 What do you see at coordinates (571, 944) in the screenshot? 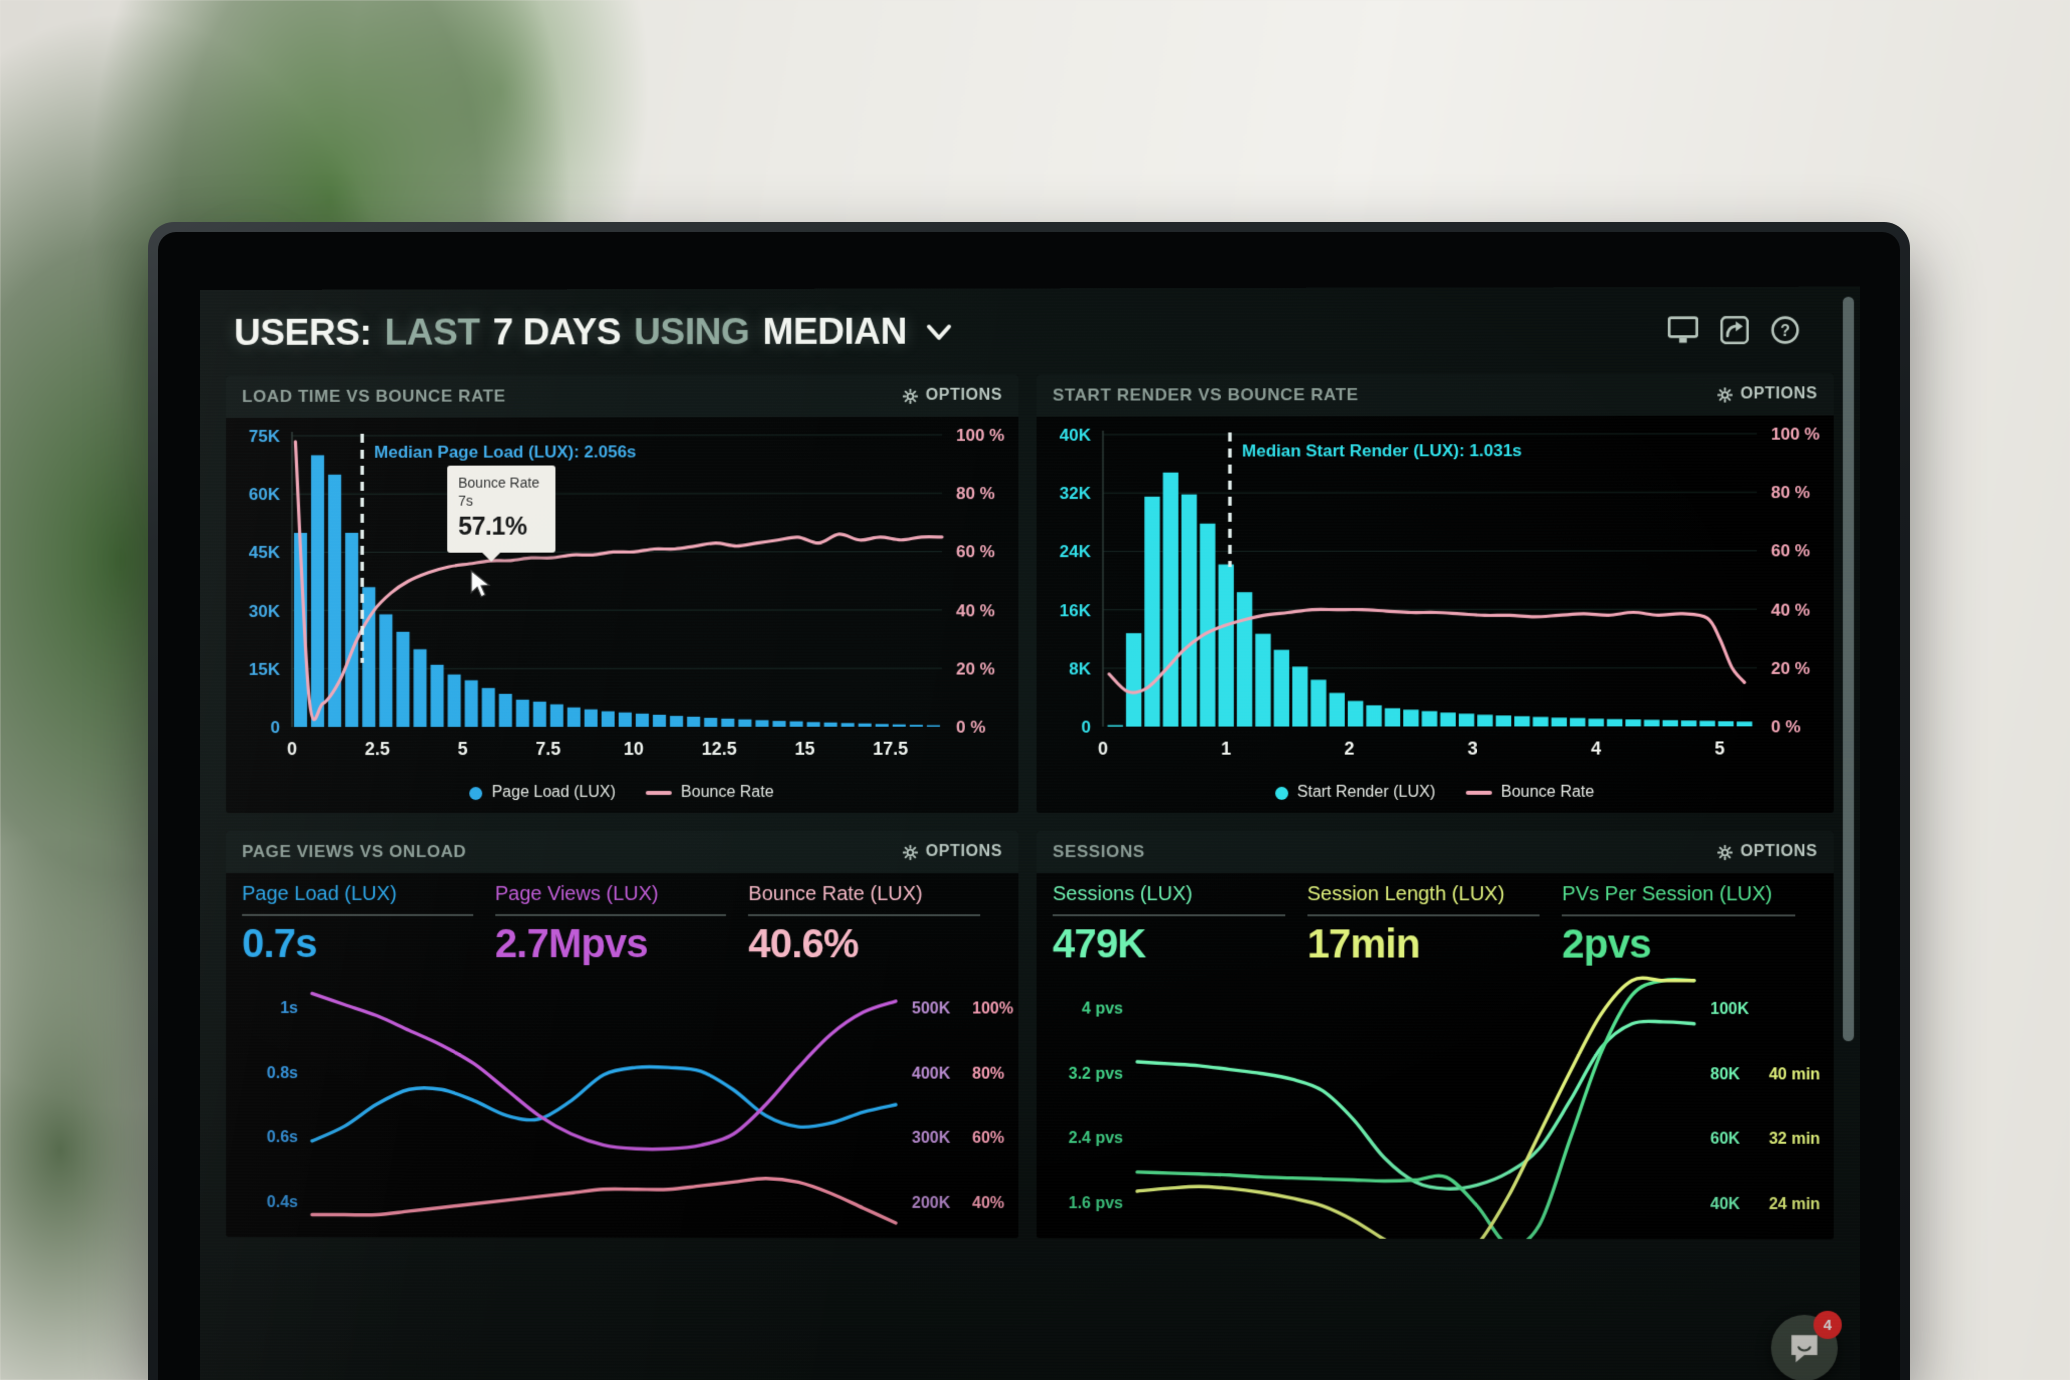
I see `metric-value: 2.7Mpvs` at bounding box center [571, 944].